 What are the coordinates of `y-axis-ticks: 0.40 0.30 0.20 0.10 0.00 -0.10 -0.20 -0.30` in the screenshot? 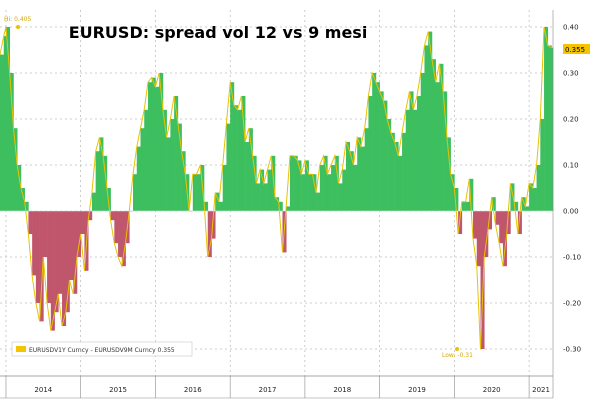 It's located at (572, 189).